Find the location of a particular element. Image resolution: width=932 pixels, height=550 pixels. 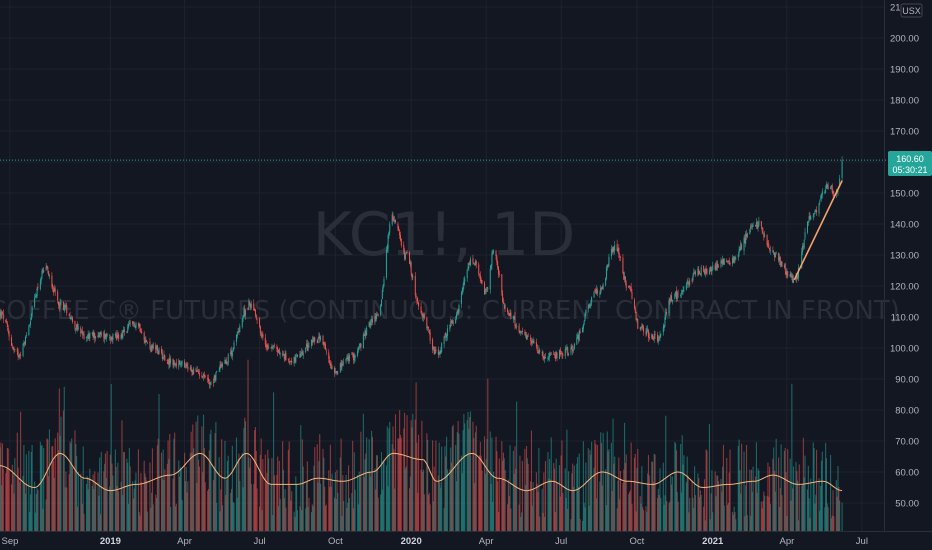

time-tick-label: Jul is located at coordinates (862, 541).